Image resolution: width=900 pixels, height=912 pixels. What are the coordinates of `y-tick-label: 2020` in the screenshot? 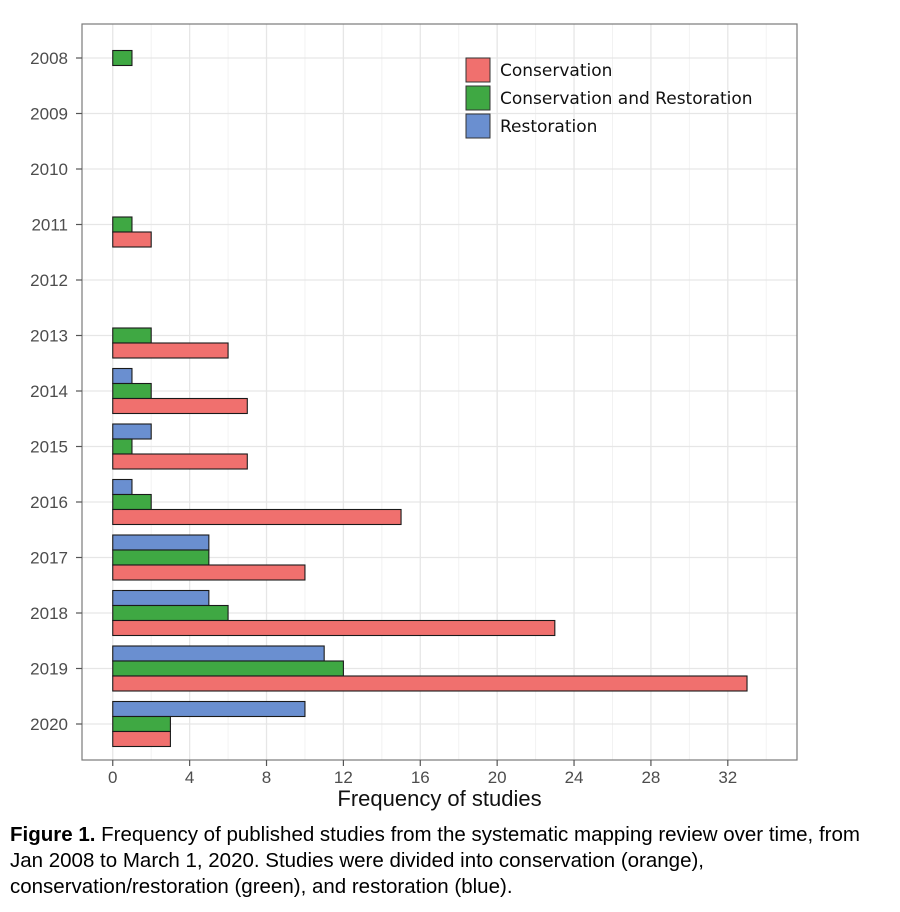 It's located at (49, 724).